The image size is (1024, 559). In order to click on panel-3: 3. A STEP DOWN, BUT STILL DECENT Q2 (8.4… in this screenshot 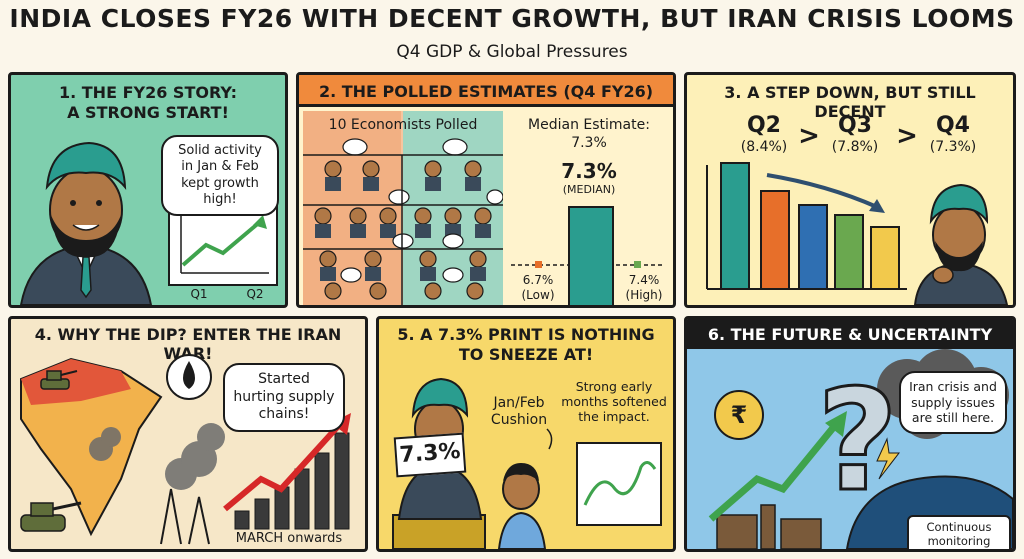, I will do `click(850, 190)`.